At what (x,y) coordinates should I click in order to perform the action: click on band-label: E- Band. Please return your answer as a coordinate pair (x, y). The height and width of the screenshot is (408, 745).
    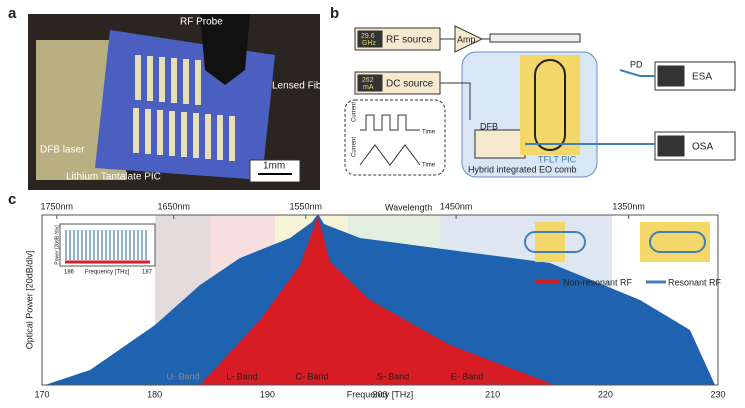
    Looking at the image, I should click on (467, 376).